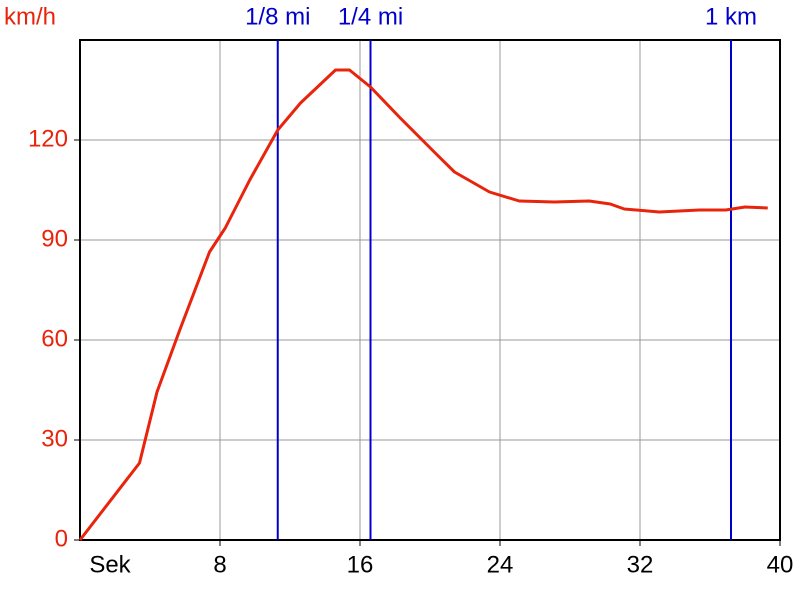 Image resolution: width=800 pixels, height=600 pixels. I want to click on x-tick-label: 16, so click(360, 564).